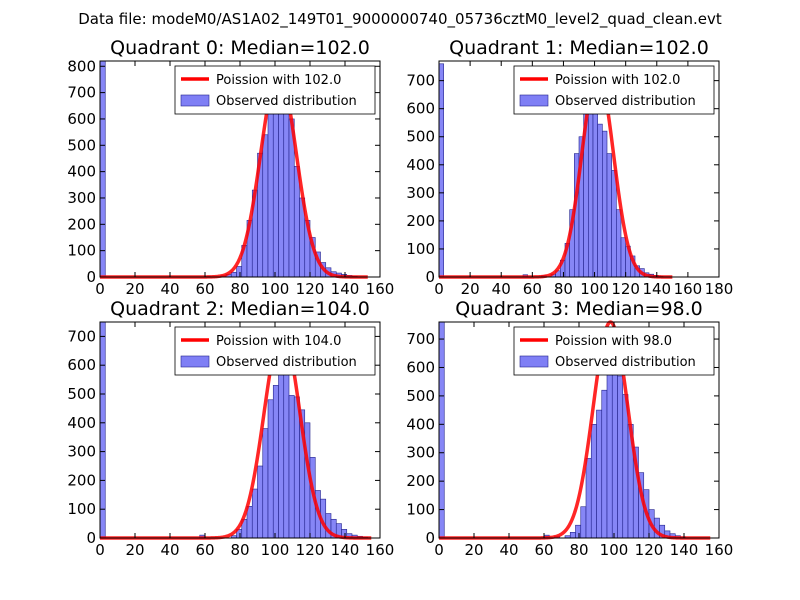 The width and height of the screenshot is (800, 600). I want to click on panel-title-1: Quadrant 1: Median=102.0, so click(579, 48).